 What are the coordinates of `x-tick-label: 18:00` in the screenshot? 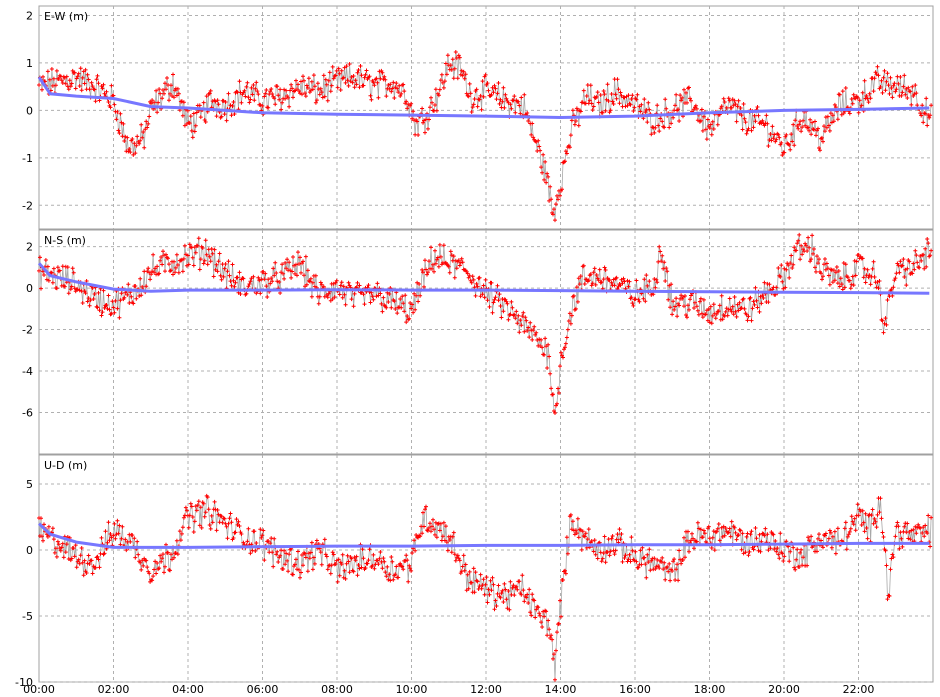 It's located at (710, 689).